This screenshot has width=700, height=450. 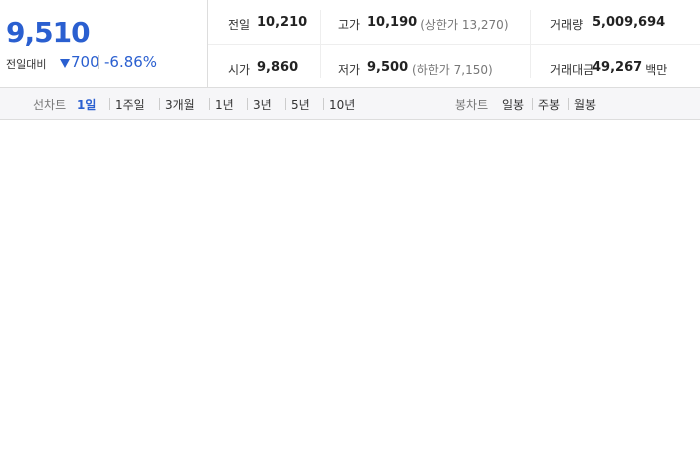 What do you see at coordinates (239, 70) in the screenshot?
I see `stat-label: 시가` at bounding box center [239, 70].